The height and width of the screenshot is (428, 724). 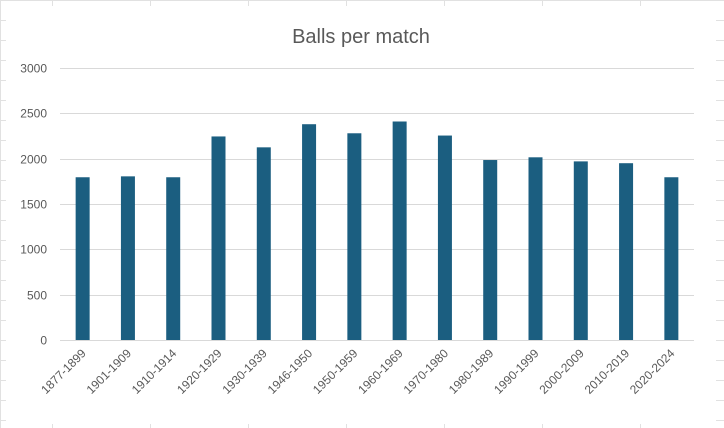 What do you see at coordinates (426, 371) in the screenshot?
I see `x-tick-label: 1970-1980` at bounding box center [426, 371].